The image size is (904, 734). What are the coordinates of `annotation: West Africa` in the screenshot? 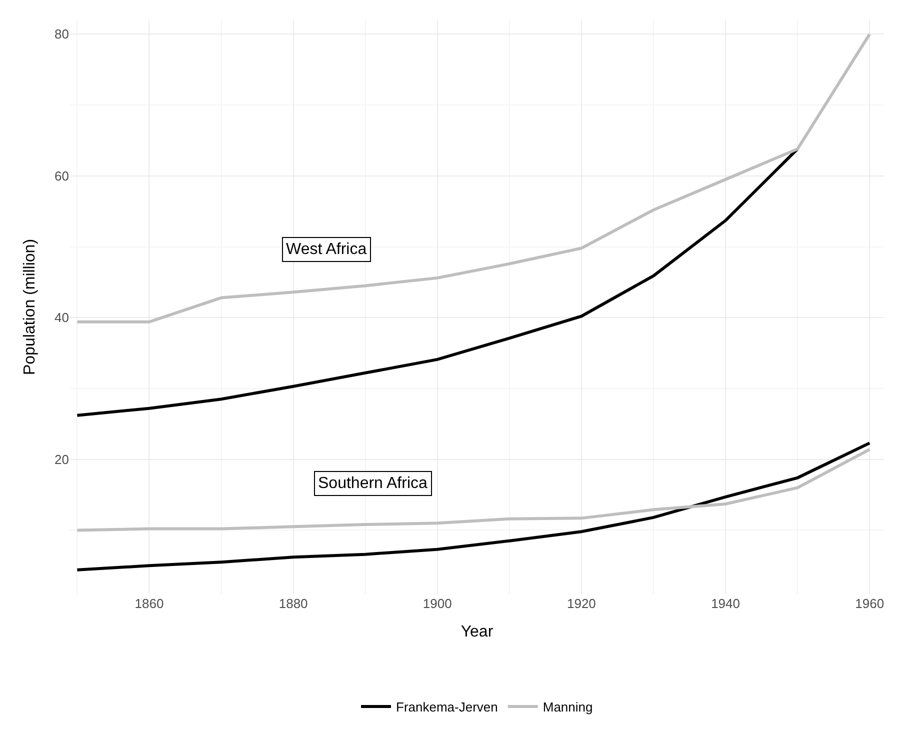 It's located at (326, 249).